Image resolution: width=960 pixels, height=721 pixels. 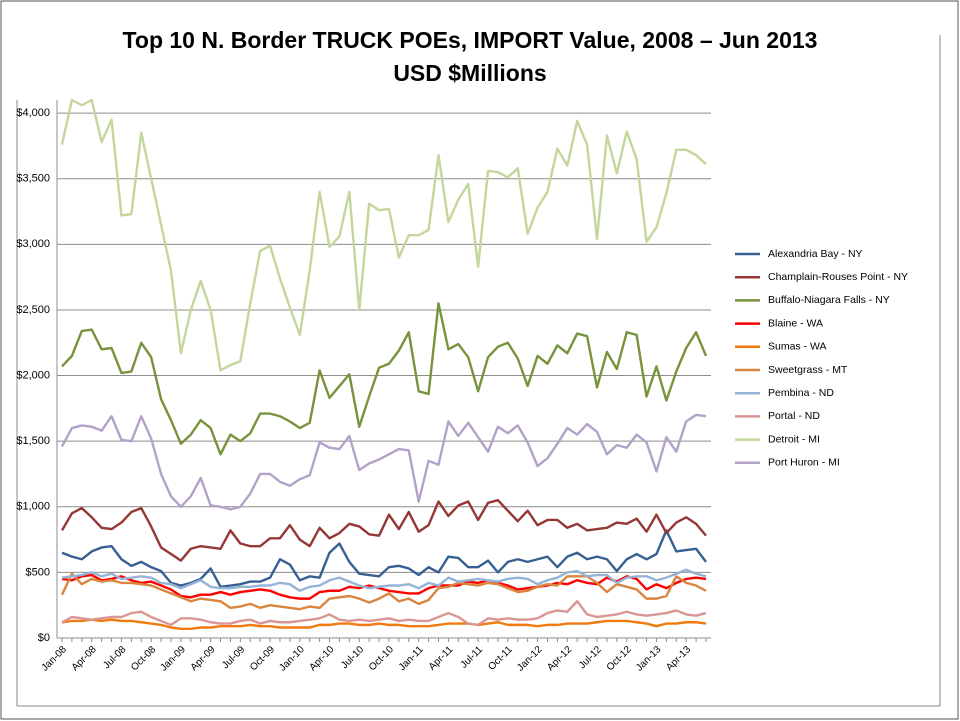 What do you see at coordinates (815, 254) in the screenshot?
I see `legend-label: Alexandria Bay - NY` at bounding box center [815, 254].